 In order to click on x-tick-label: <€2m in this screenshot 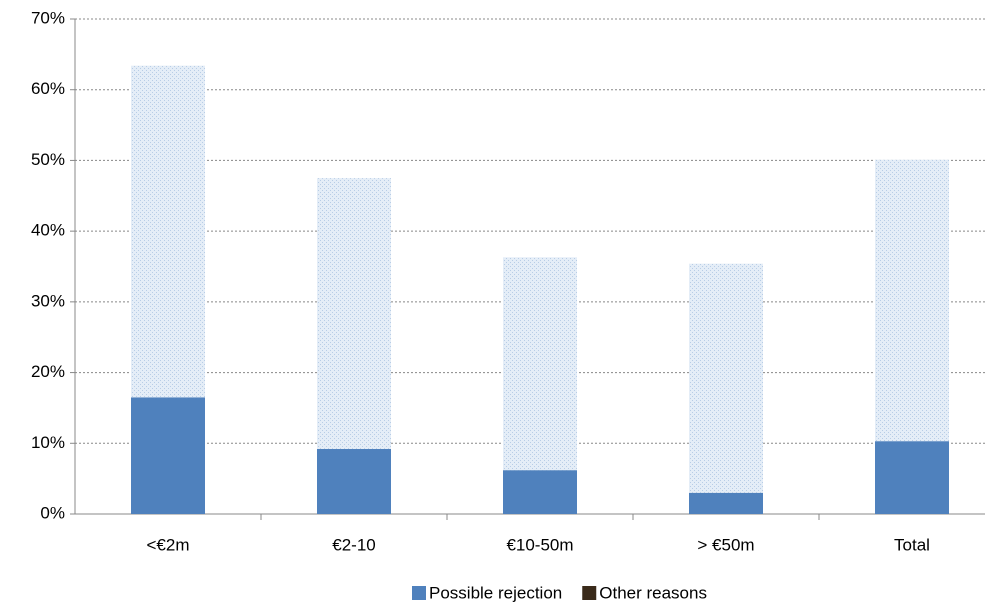, I will do `click(168, 544)`.